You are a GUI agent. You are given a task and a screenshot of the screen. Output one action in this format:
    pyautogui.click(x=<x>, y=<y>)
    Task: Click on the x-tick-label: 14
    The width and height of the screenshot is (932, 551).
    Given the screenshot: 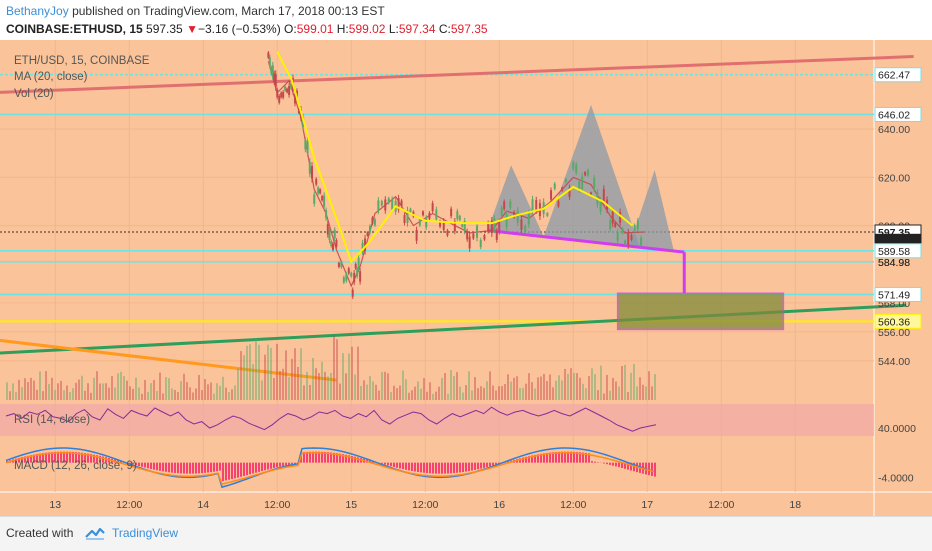 What is the action you would take?
    pyautogui.click(x=203, y=505)
    